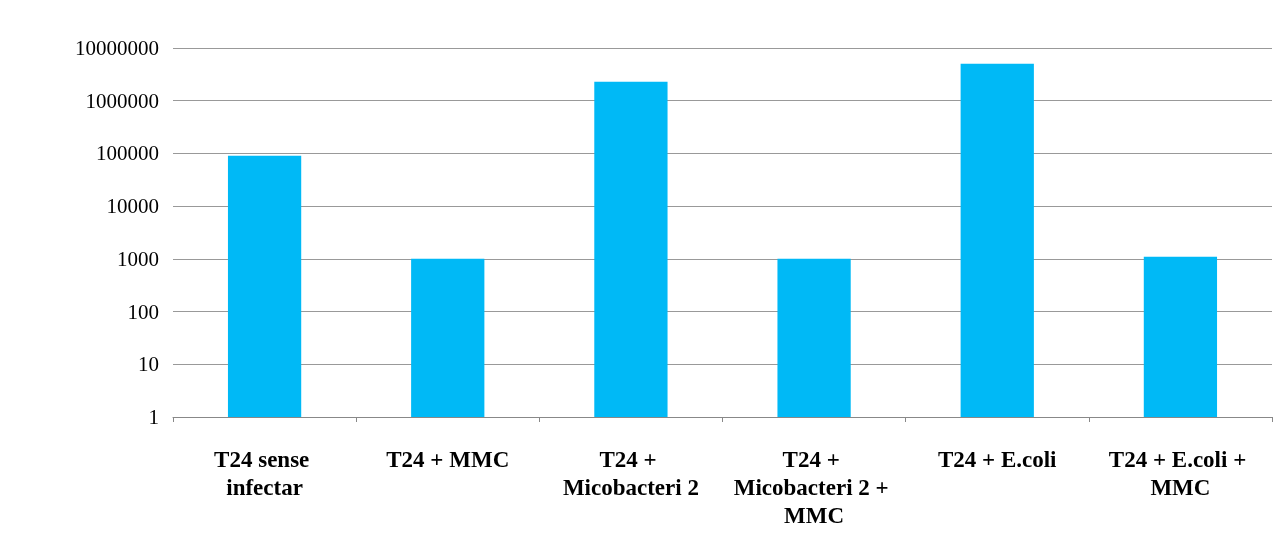 This screenshot has width=1282, height=538. Describe the element at coordinates (448, 459) in the screenshot. I see `x-tick-label: T24 + MMC` at that location.